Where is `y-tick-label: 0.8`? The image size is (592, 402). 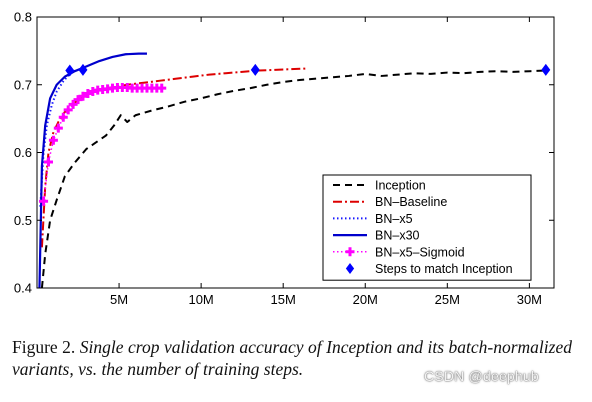
y-tick-label: 0.8 is located at coordinates (23, 17).